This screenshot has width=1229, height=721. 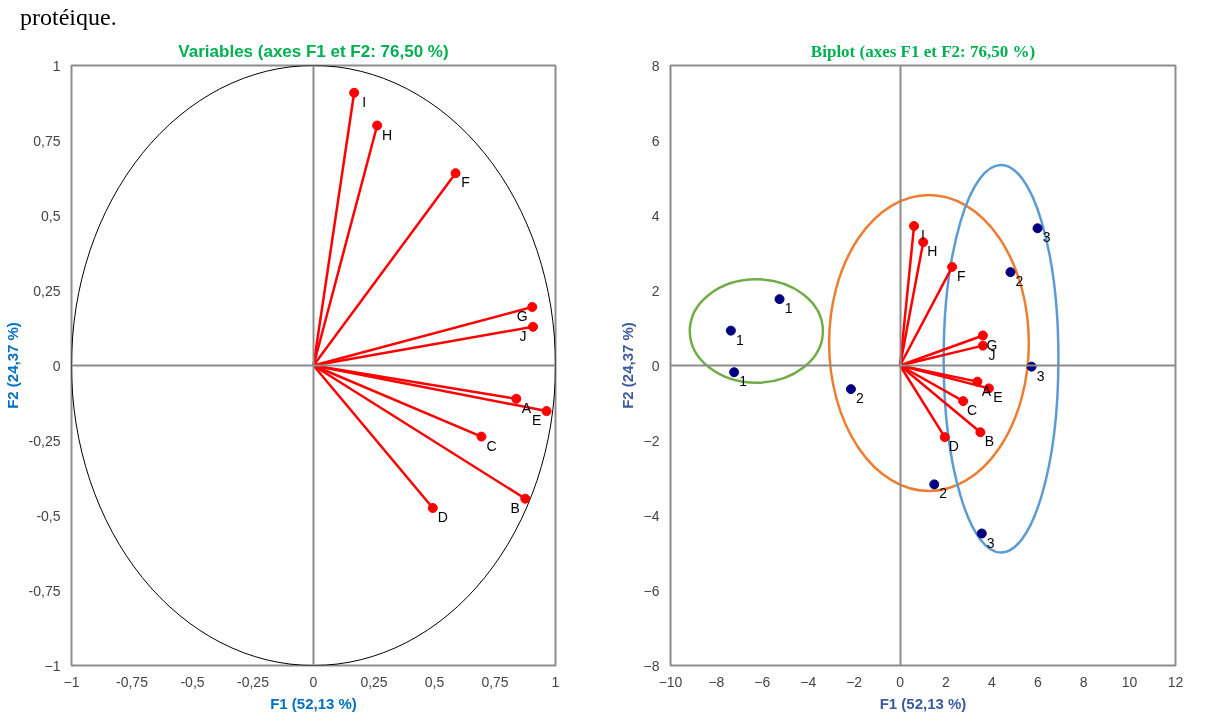 I want to click on x-tick-label: -0,25, so click(x=253, y=681).